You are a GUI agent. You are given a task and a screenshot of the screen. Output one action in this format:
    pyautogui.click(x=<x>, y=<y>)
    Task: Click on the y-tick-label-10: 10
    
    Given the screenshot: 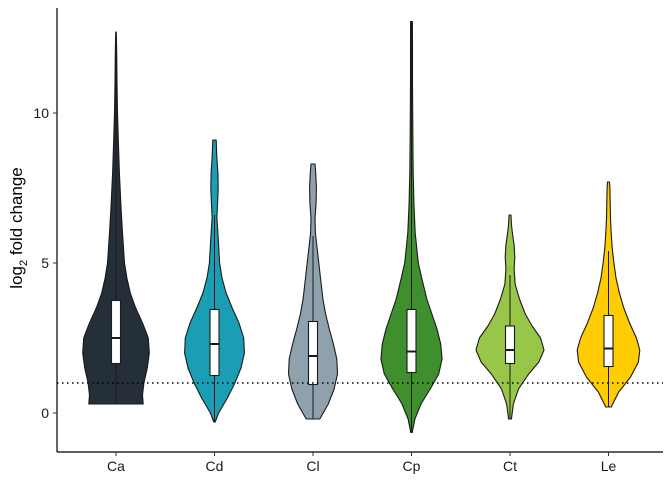 What is the action you would take?
    pyautogui.click(x=41, y=113)
    